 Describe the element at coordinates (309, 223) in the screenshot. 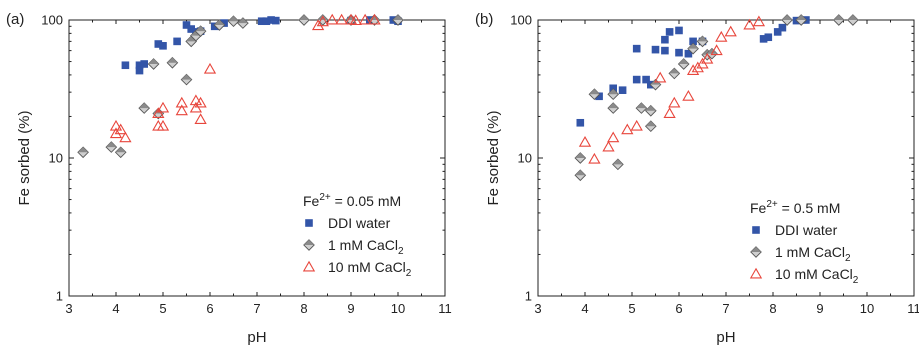

I see `legend-marker-ddi-water` at that location.